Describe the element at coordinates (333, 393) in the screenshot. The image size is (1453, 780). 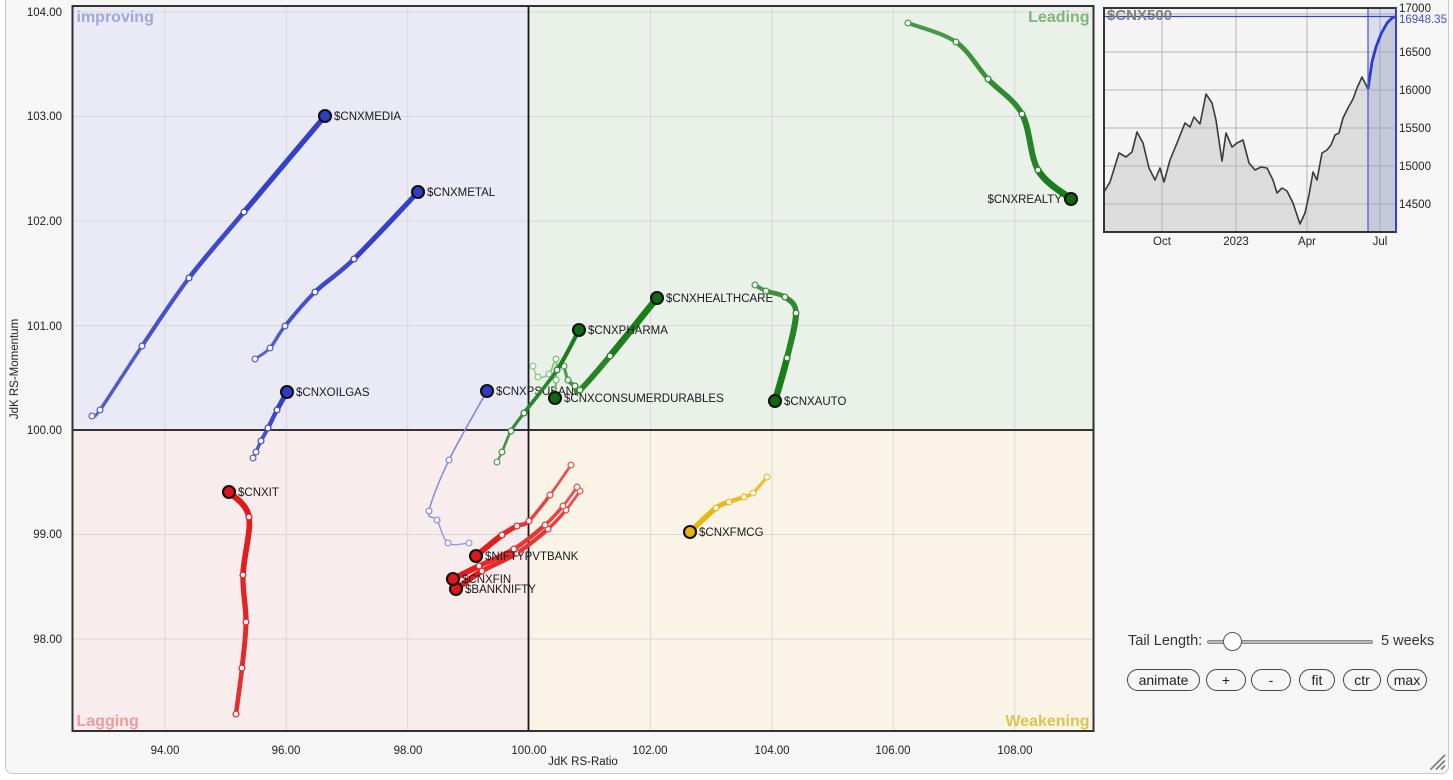
I see `svg-text: $CNXOILGAS` at that location.